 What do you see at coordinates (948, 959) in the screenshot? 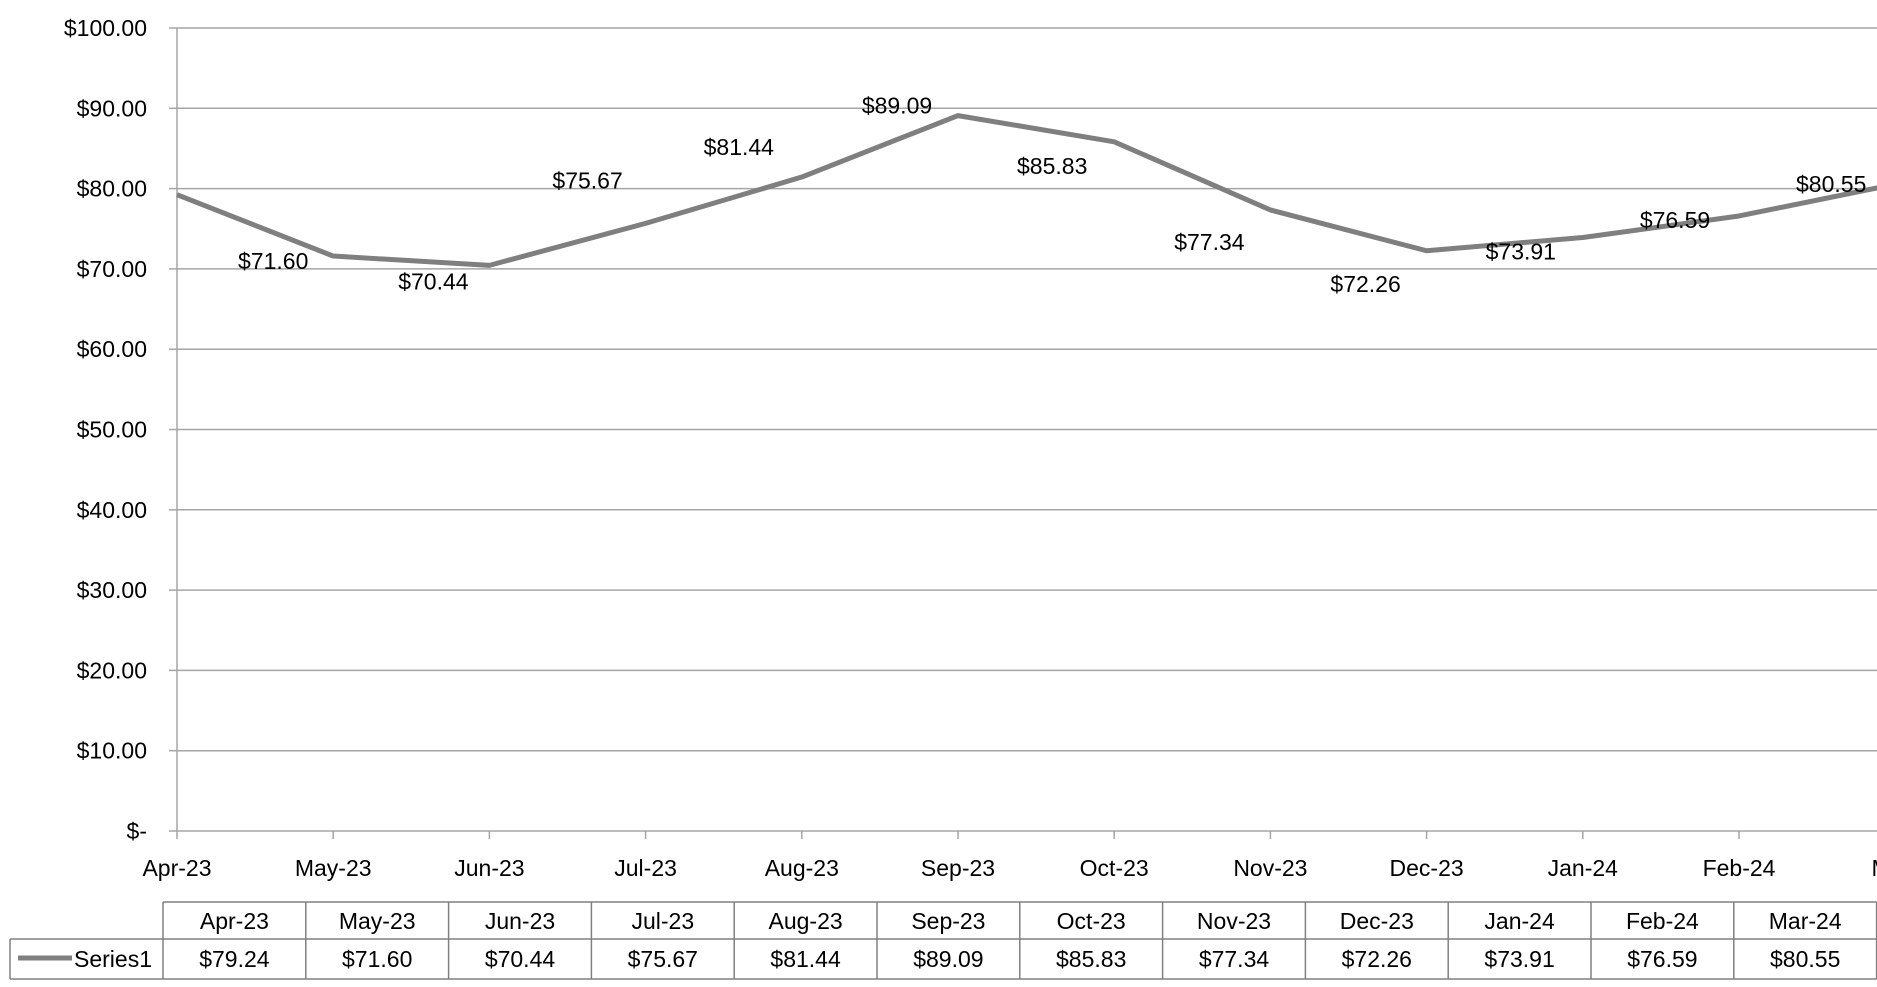
I see `table-value-cell: $89.09` at bounding box center [948, 959].